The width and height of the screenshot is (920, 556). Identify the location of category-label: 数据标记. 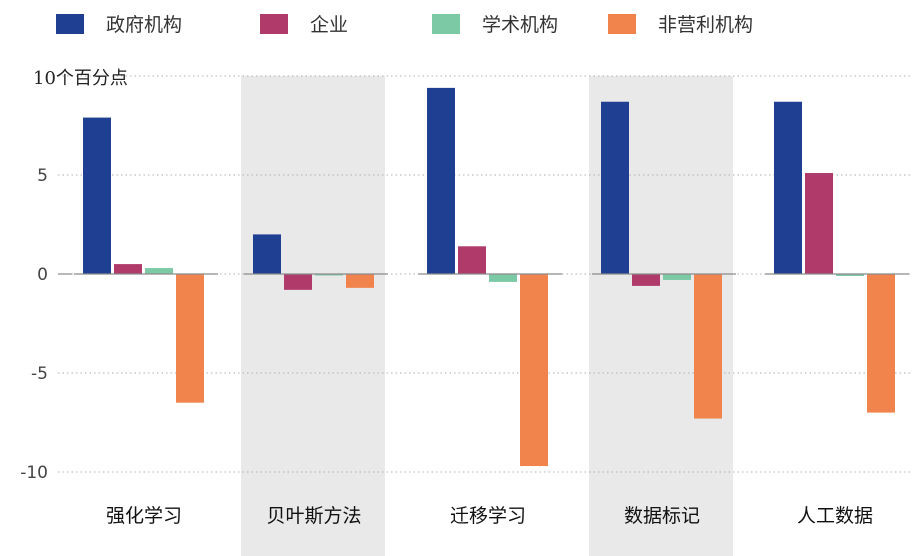
(662, 516).